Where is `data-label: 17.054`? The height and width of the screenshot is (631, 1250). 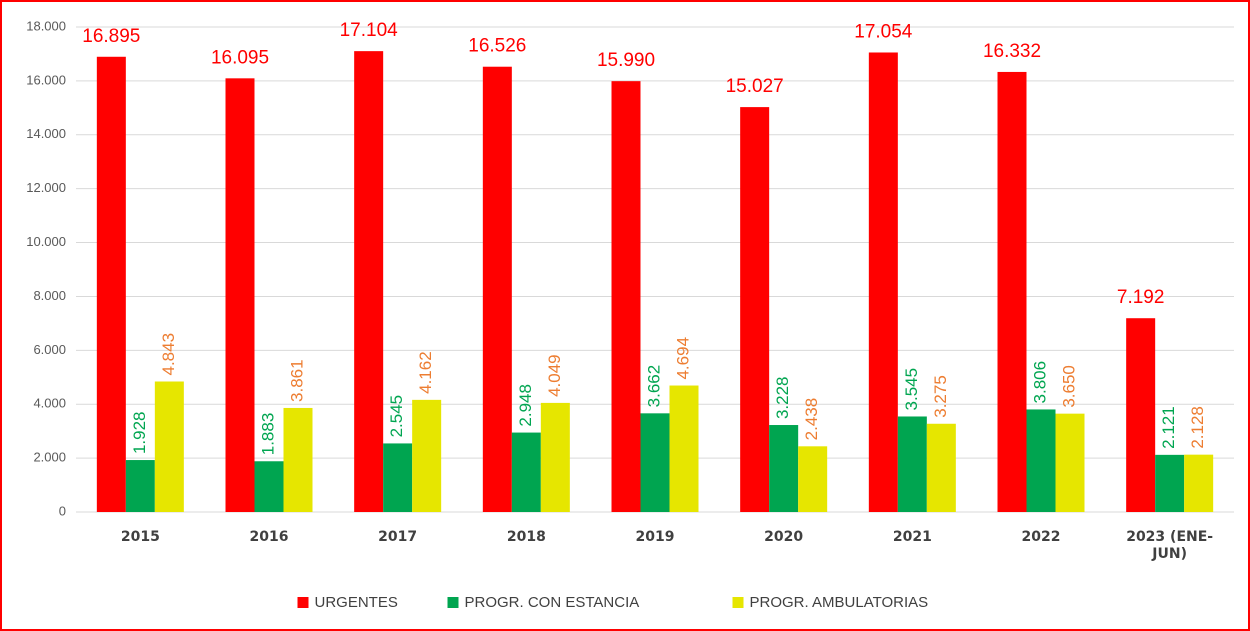 data-label: 17.054 is located at coordinates (883, 32).